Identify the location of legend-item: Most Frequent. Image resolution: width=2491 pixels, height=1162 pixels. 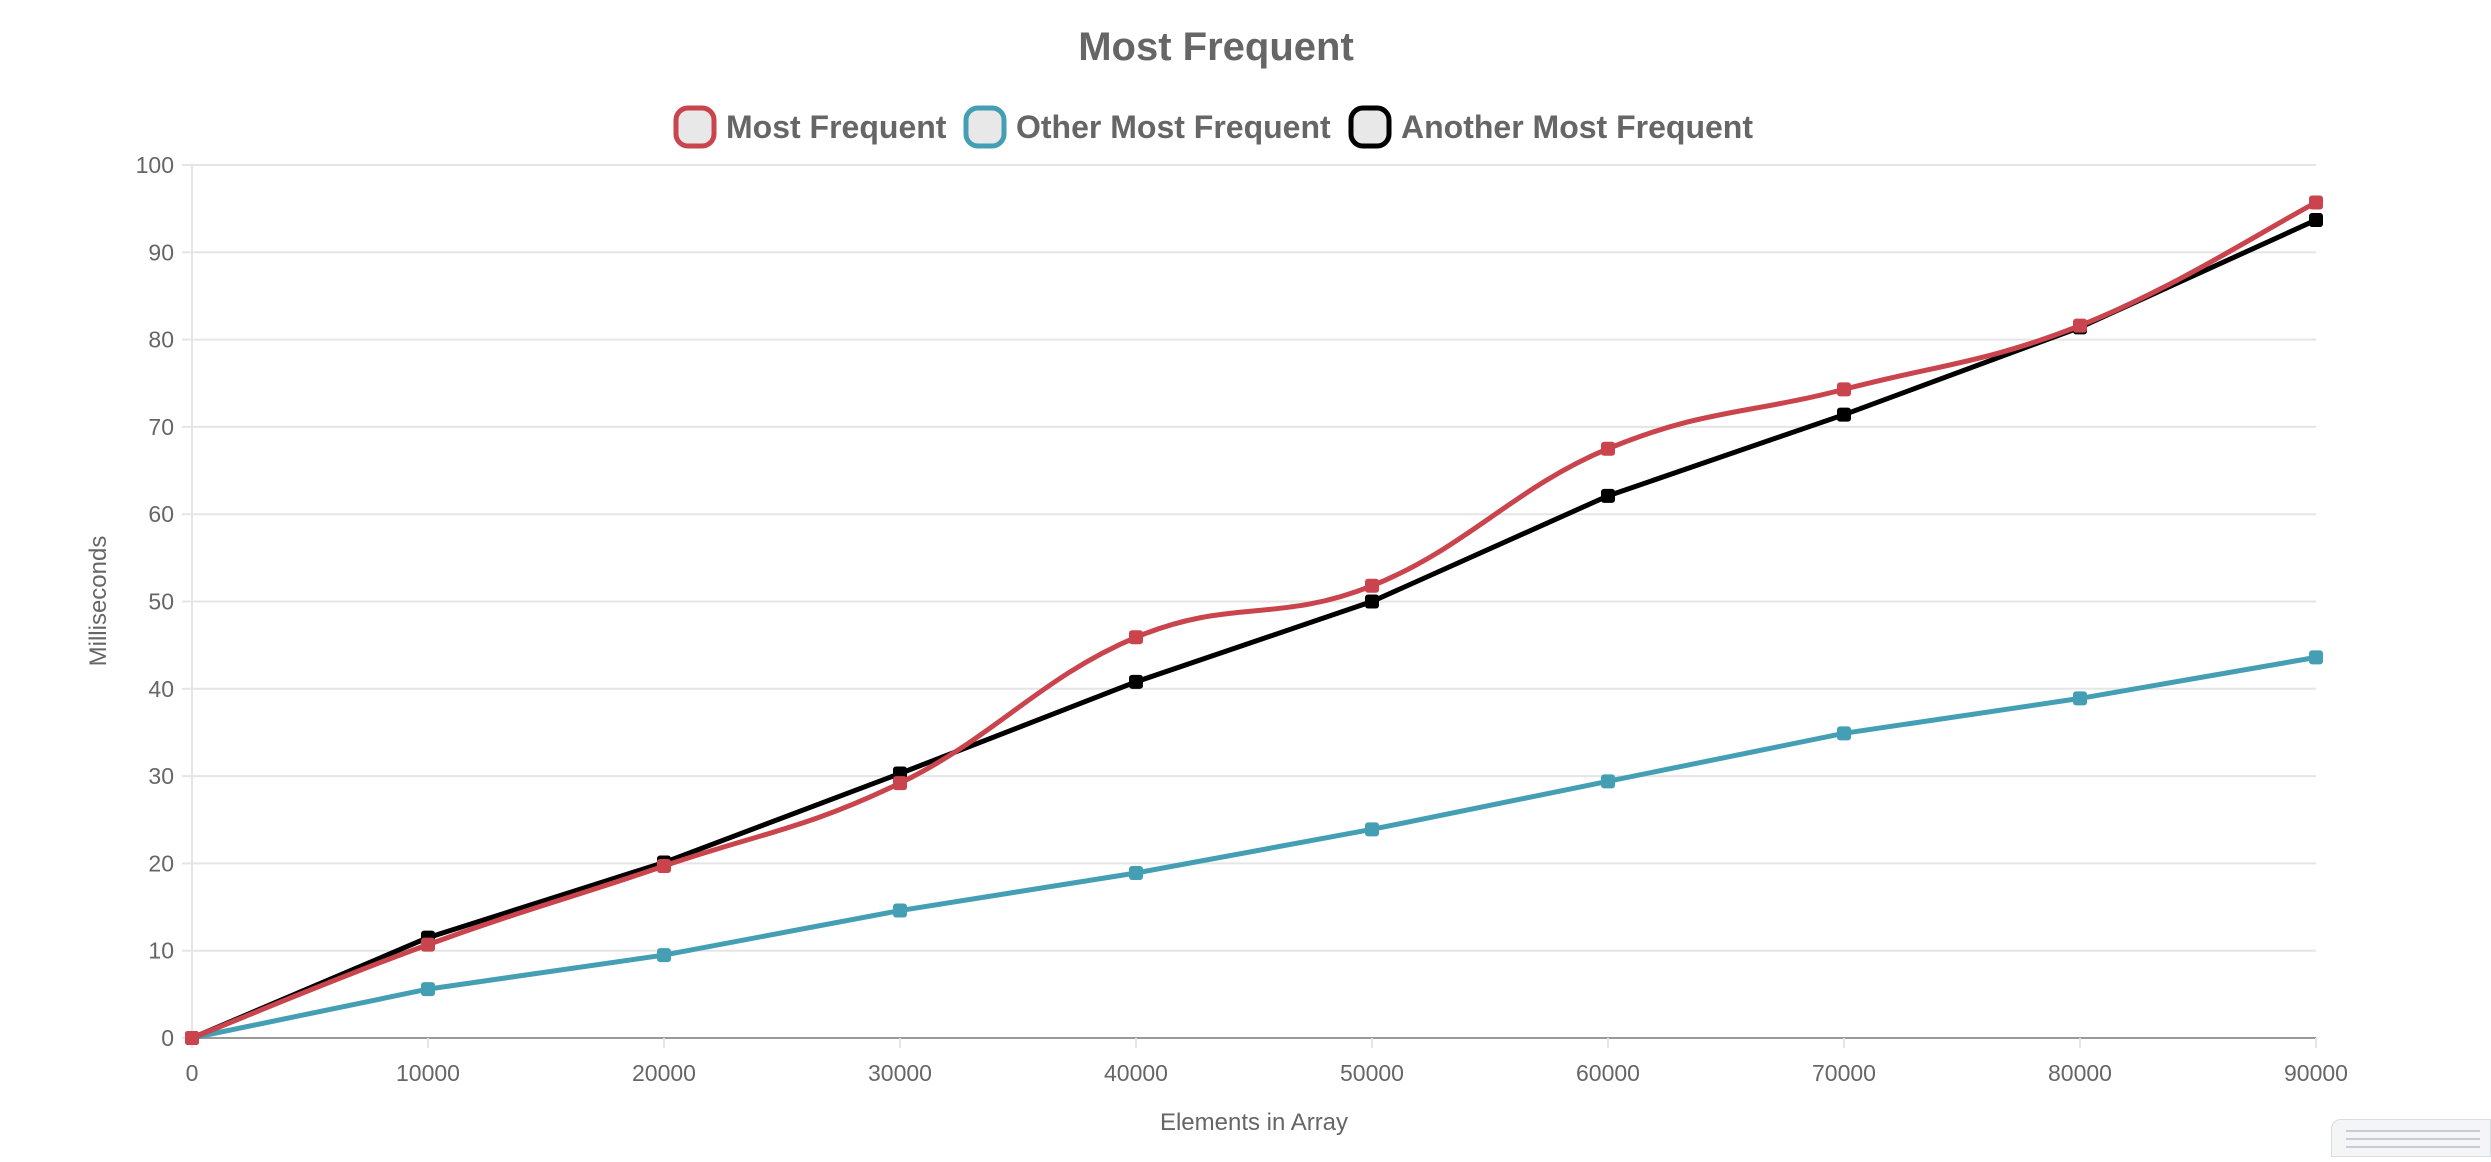
(810, 127).